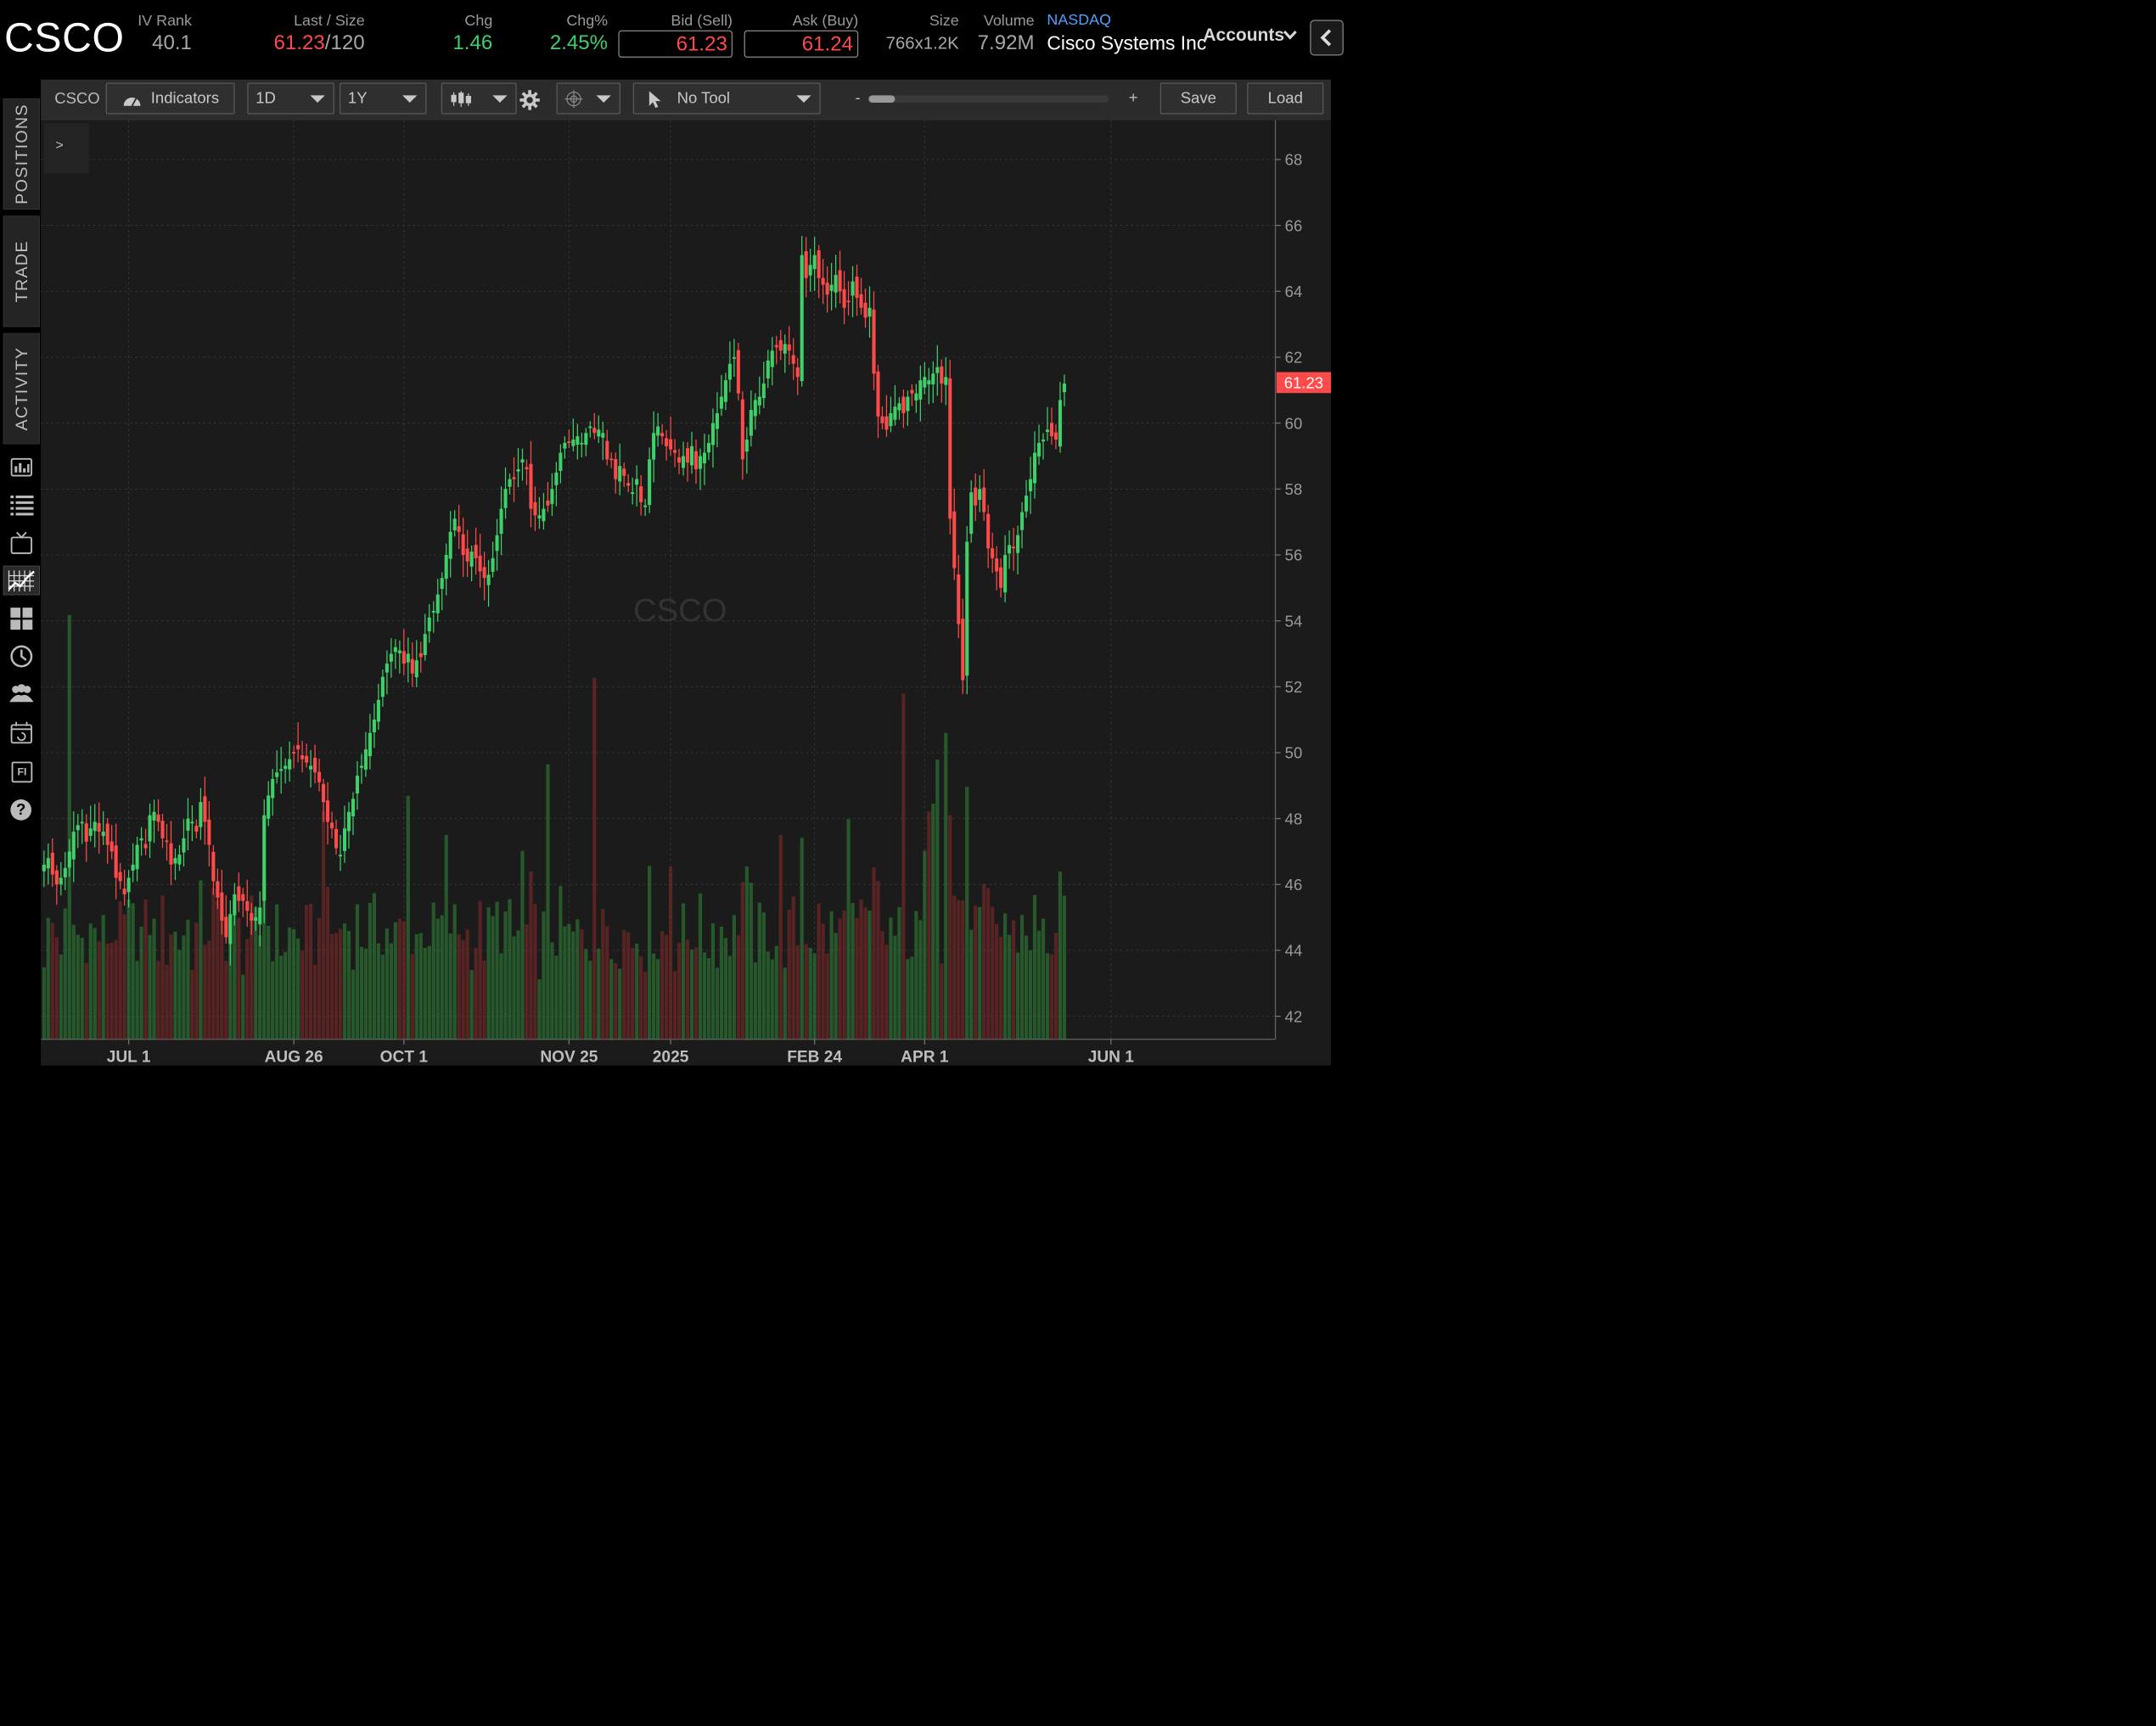 The image size is (2156, 1726). Describe the element at coordinates (170, 98) in the screenshot. I see `indicators-button: Indicators` at that location.